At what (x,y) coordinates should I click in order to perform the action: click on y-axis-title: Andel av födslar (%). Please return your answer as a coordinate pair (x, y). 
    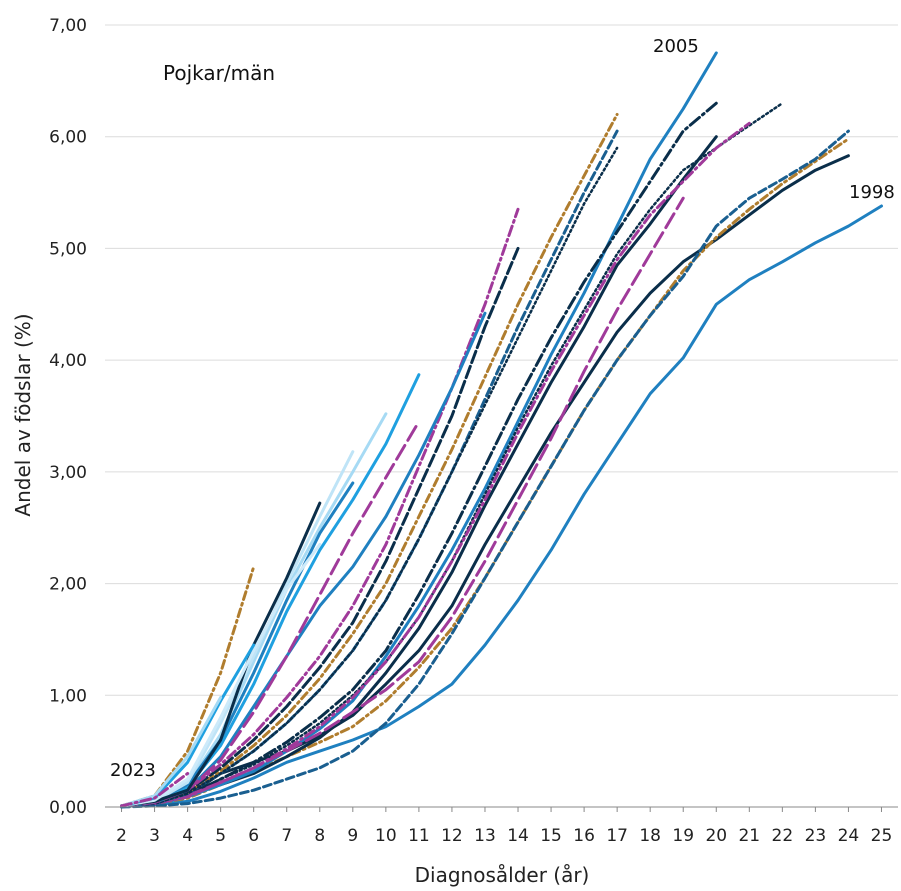
    Looking at the image, I should click on (23, 414).